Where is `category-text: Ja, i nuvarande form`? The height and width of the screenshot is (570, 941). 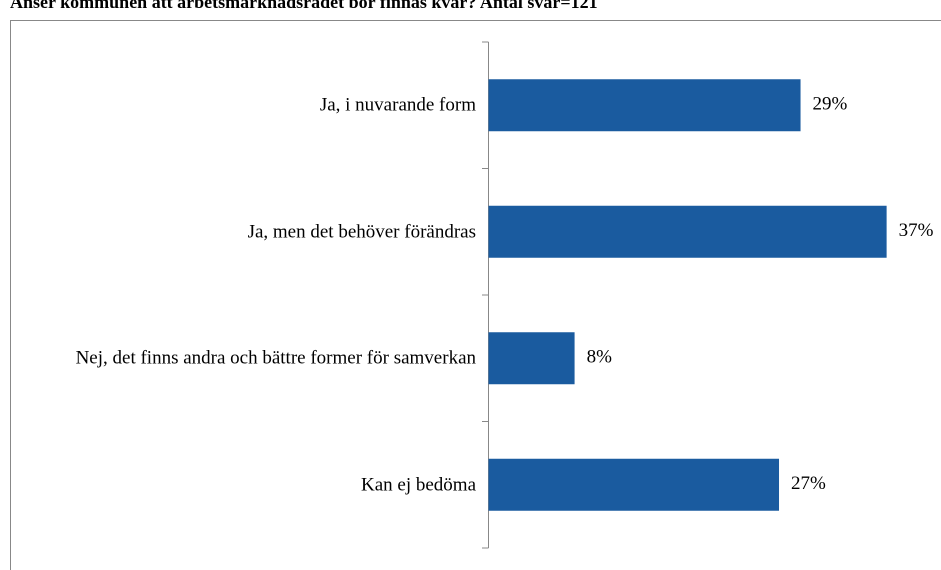
category-text: Ja, i nuvarande form is located at coordinates (397, 105).